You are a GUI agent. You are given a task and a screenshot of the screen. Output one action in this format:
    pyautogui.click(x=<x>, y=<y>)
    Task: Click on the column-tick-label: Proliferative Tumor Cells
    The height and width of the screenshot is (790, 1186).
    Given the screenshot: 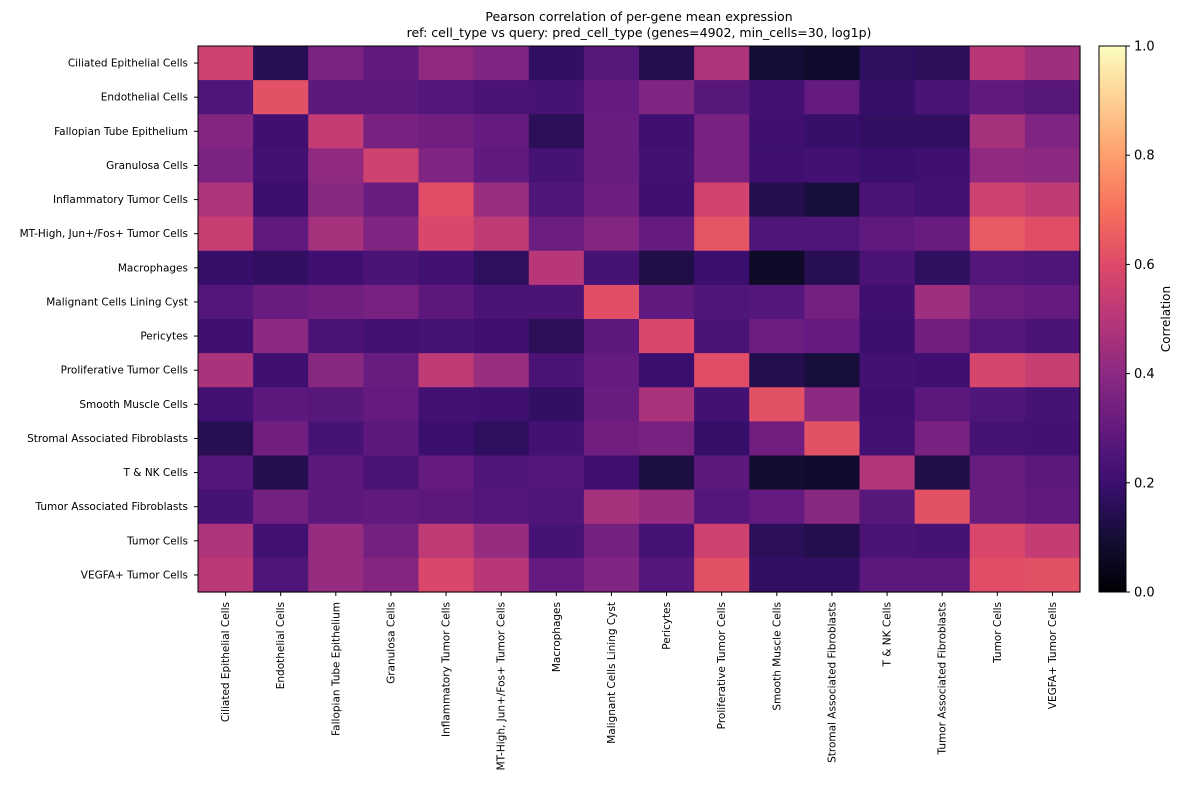 What is the action you would take?
    pyautogui.click(x=722, y=665)
    